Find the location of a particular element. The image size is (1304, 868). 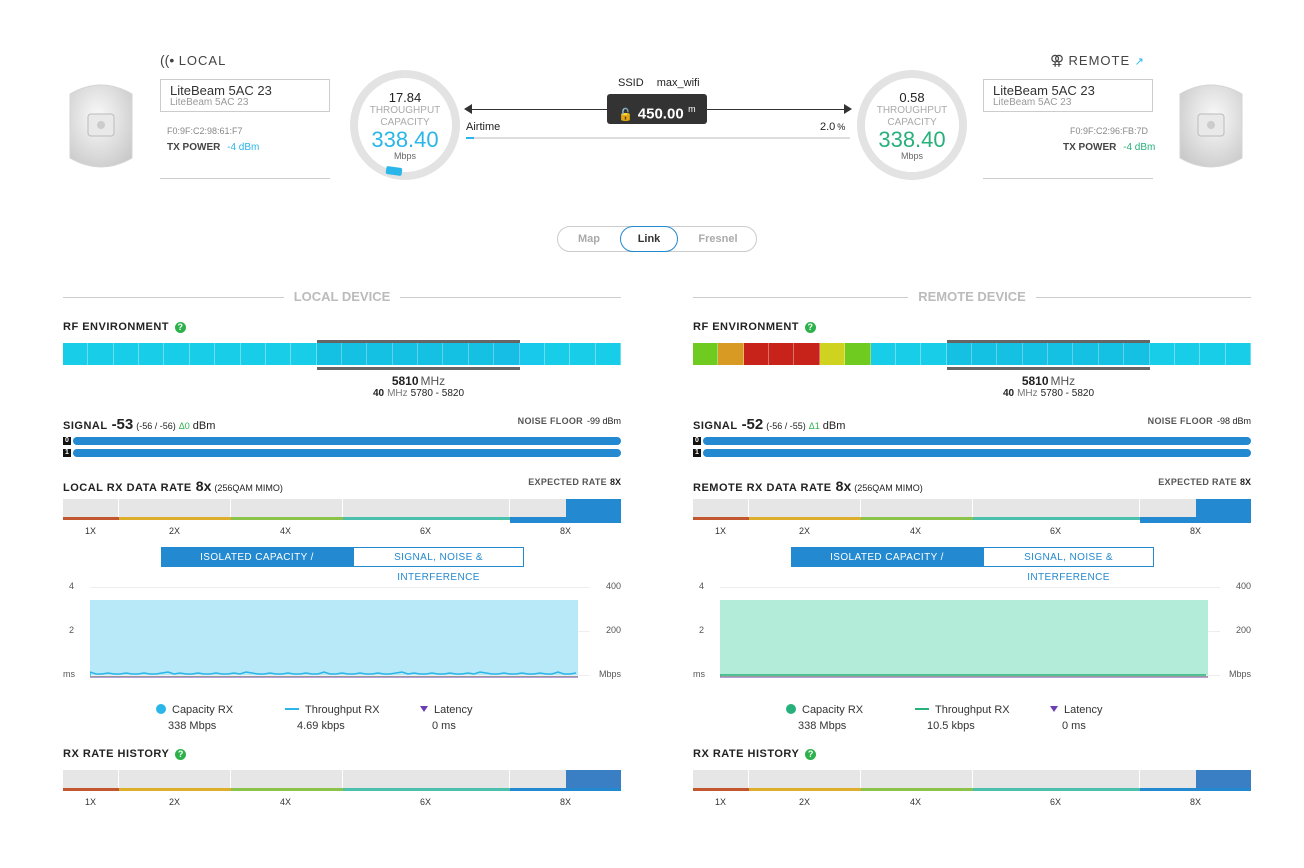

local-broadcast-icon: ((• is located at coordinates (167, 60).